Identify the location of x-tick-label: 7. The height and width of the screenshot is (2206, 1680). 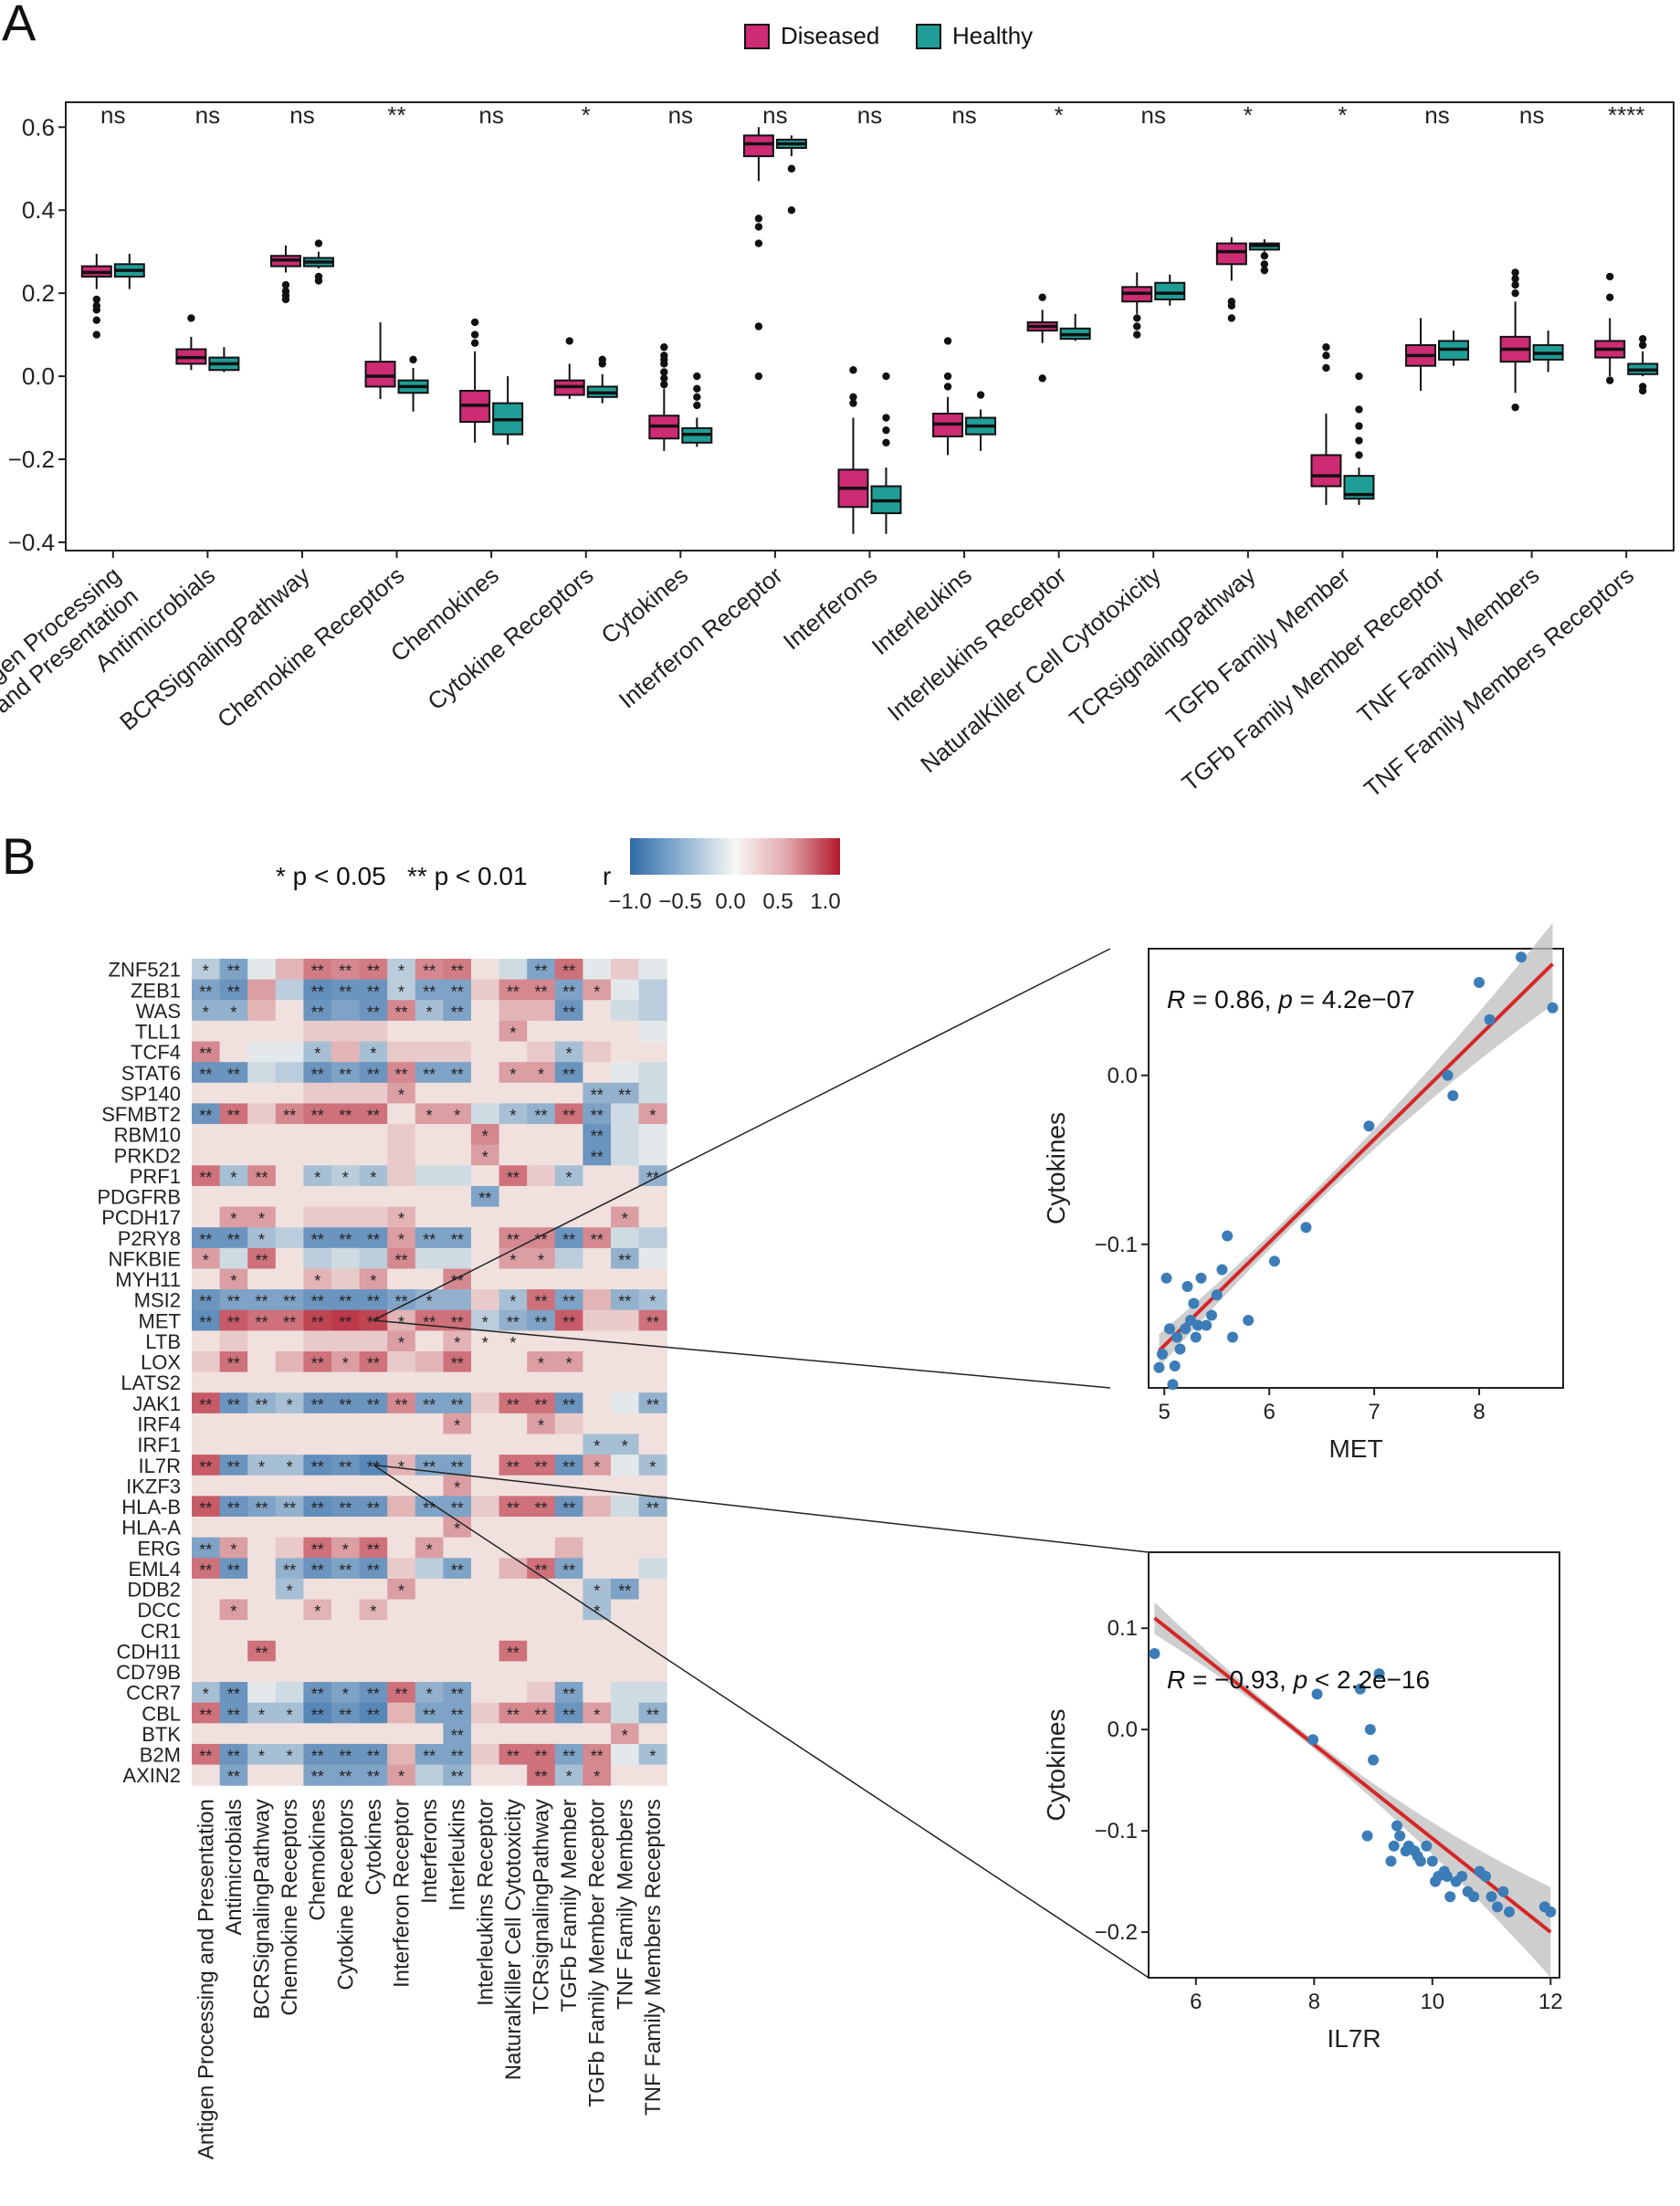
(1374, 1412).